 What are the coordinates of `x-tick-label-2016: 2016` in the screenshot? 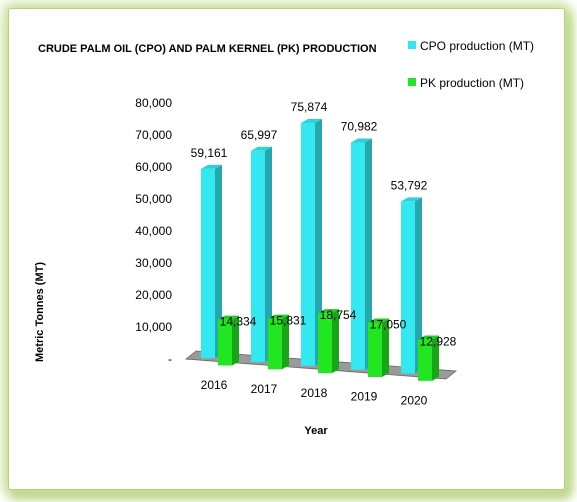 It's located at (214, 385).